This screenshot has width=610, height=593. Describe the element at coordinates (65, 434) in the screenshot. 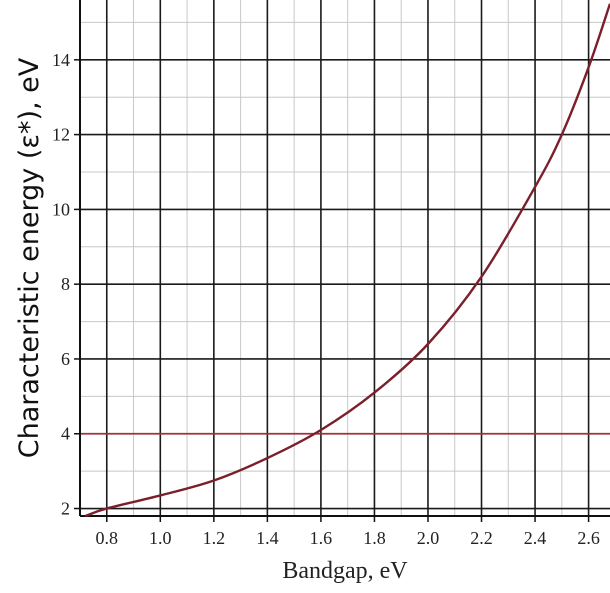

I see `y-tick-label: 4` at that location.